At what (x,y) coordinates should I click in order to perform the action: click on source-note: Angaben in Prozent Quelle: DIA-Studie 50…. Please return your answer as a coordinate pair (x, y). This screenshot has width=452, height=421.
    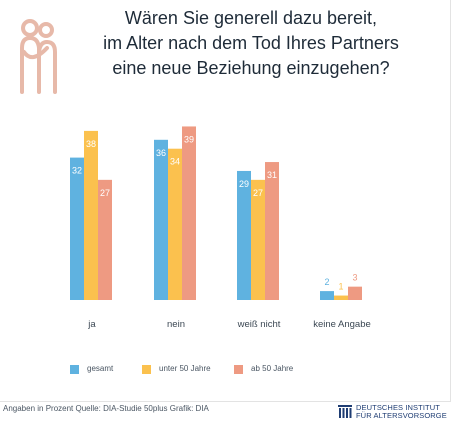
    Looking at the image, I should click on (106, 408).